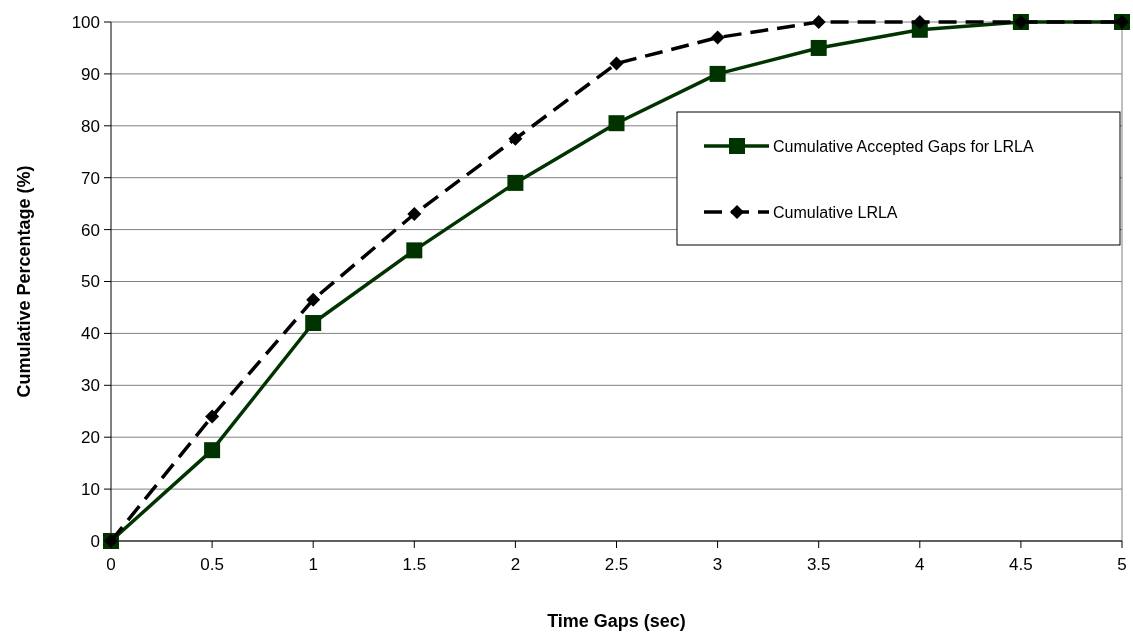  What do you see at coordinates (920, 564) in the screenshot?
I see `x-tick-label: 4` at bounding box center [920, 564].